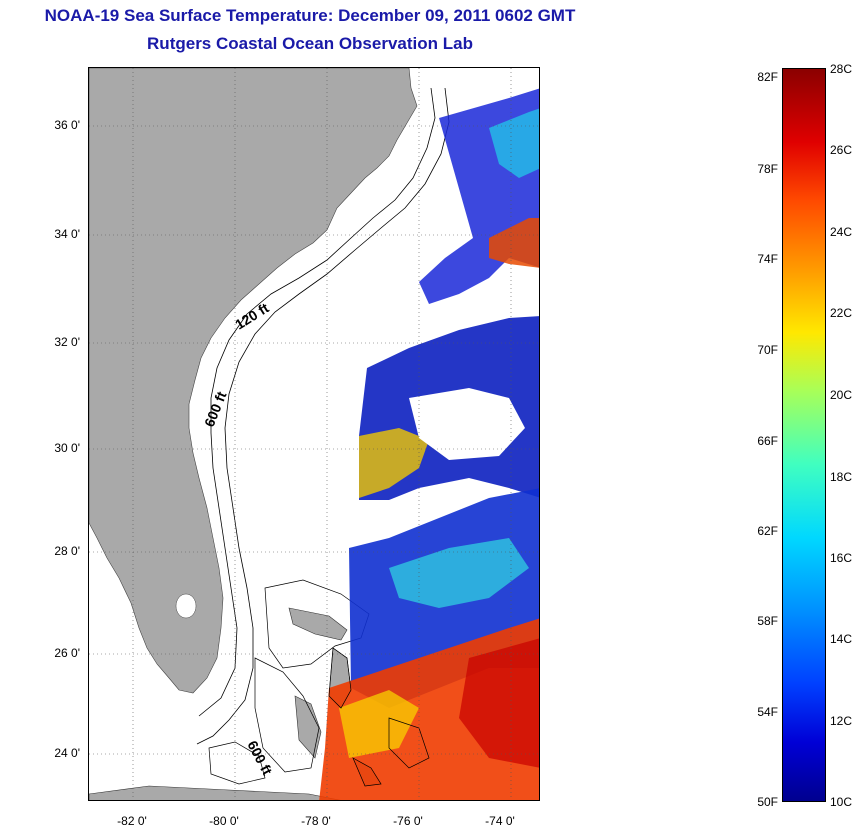 The height and width of the screenshot is (832, 864). Describe the element at coordinates (804, 435) in the screenshot. I see `colorbar` at that location.